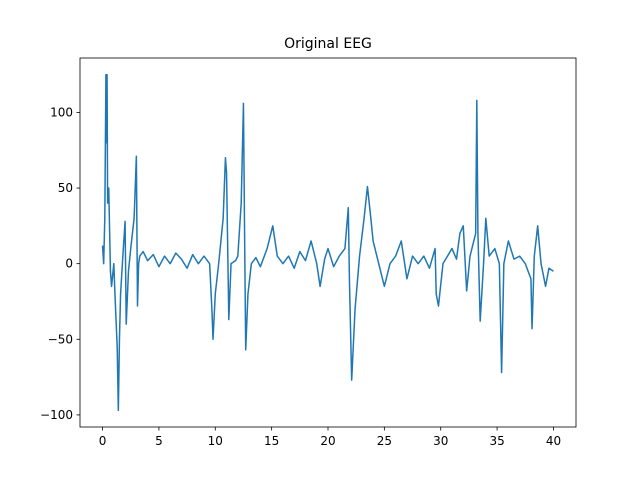  Describe the element at coordinates (271, 441) in the screenshot. I see `x-tick-label: 15` at that location.